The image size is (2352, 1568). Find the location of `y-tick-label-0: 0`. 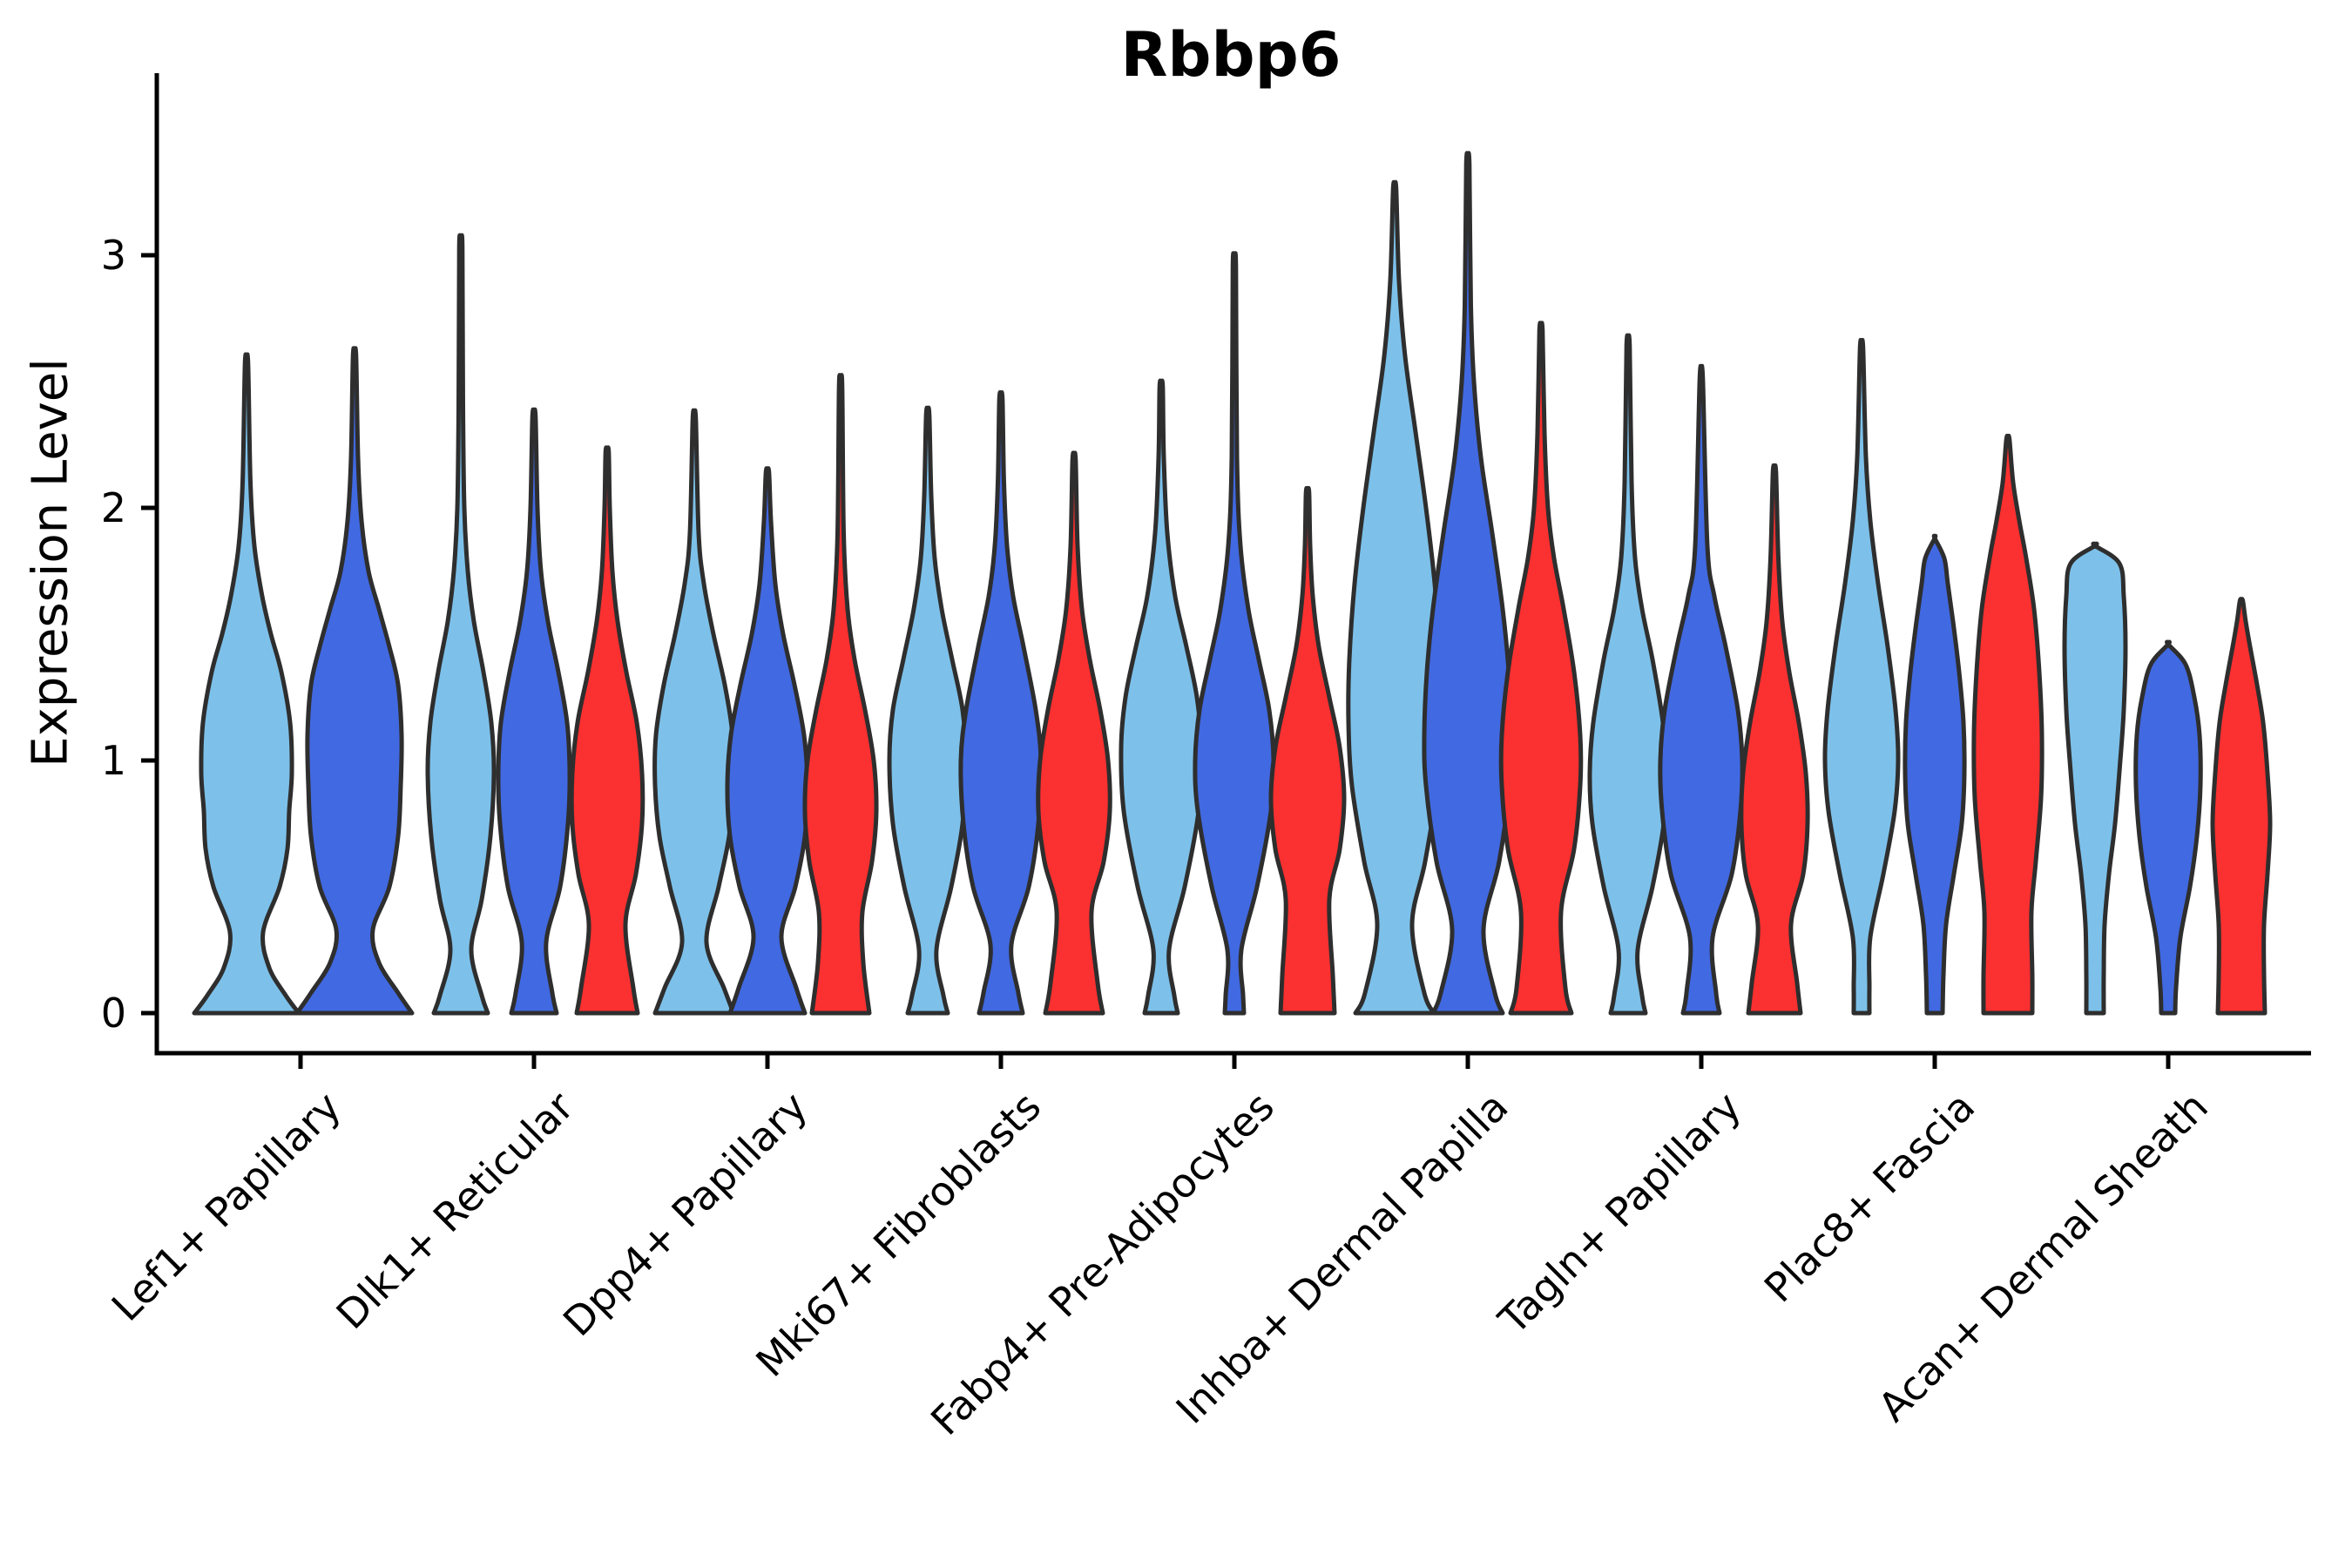

y-tick-label-0: 0 is located at coordinates (113, 1014).